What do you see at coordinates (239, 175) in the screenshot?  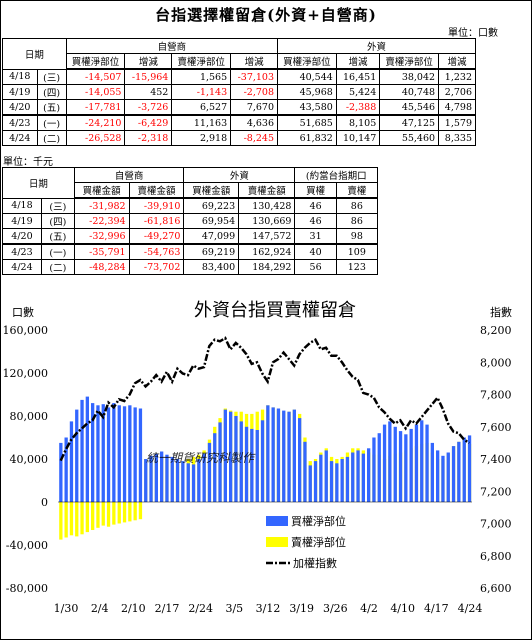 I see `foreign-group-header: 外資` at bounding box center [239, 175].